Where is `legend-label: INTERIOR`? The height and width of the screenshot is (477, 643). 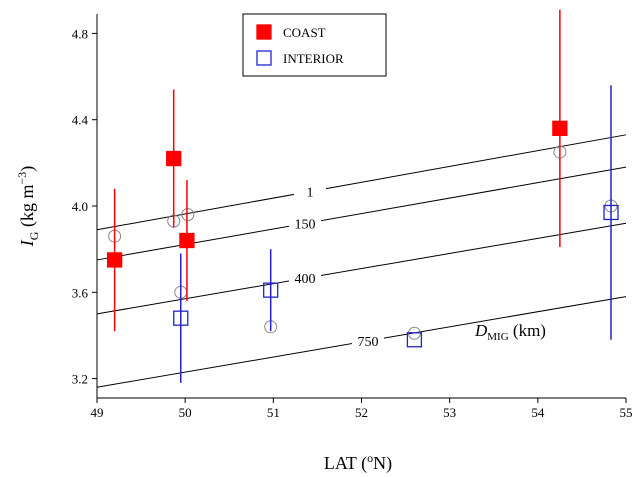
legend-label: INTERIOR is located at coordinates (313, 58).